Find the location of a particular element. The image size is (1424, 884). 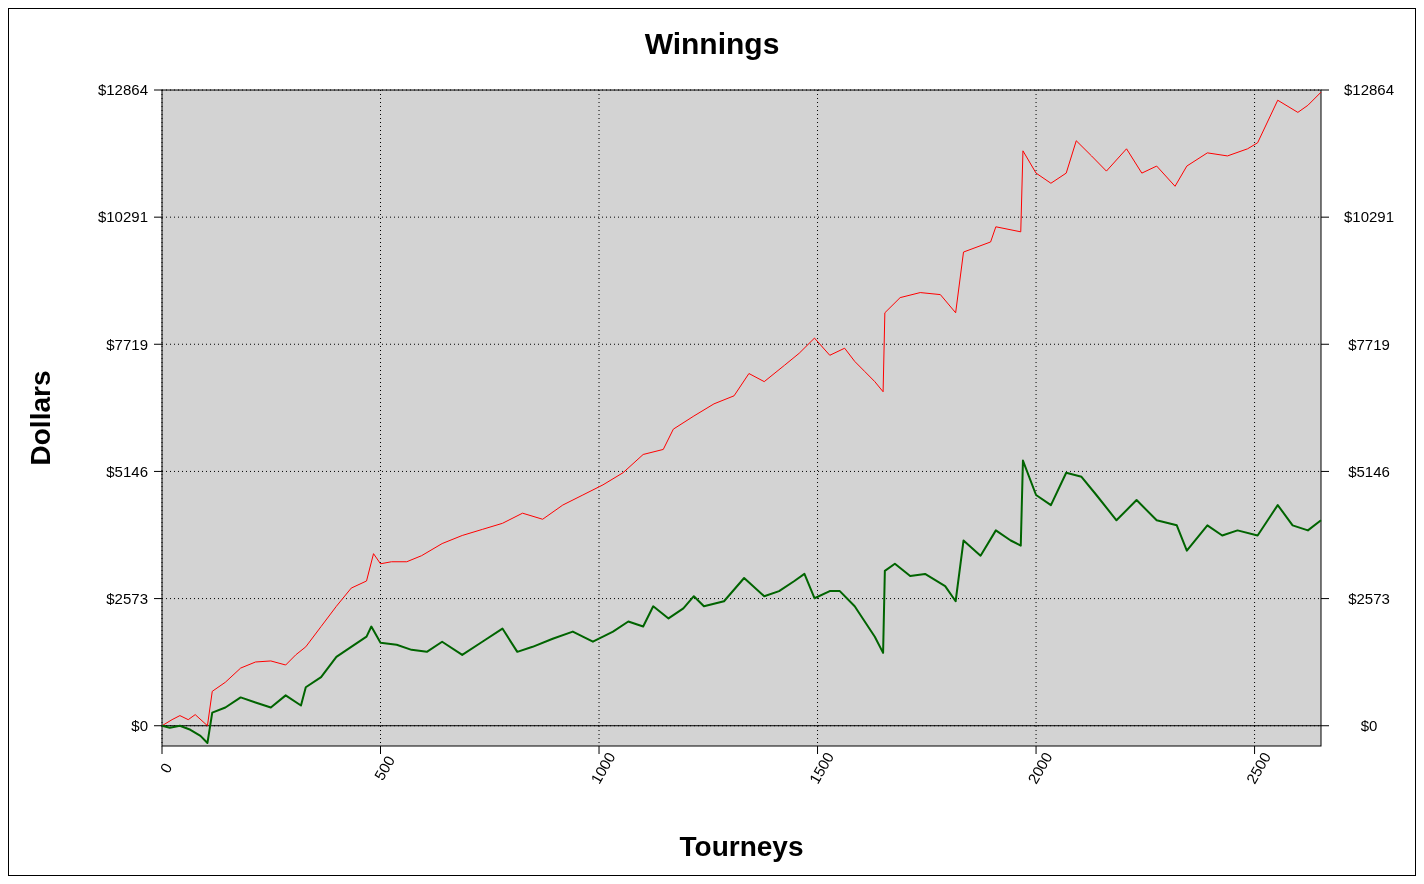

y-tick-label: $12864 is located at coordinates (122, 90).